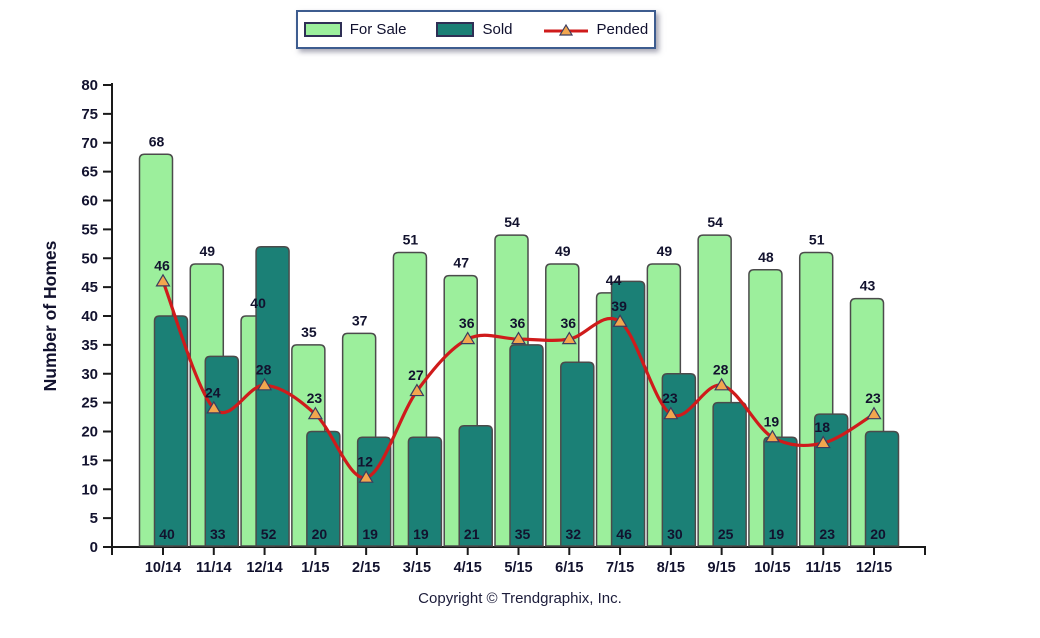 This screenshot has height=638, width=1040. Describe the element at coordinates (468, 568) in the screenshot. I see `x-tick-label: 4/15` at that location.